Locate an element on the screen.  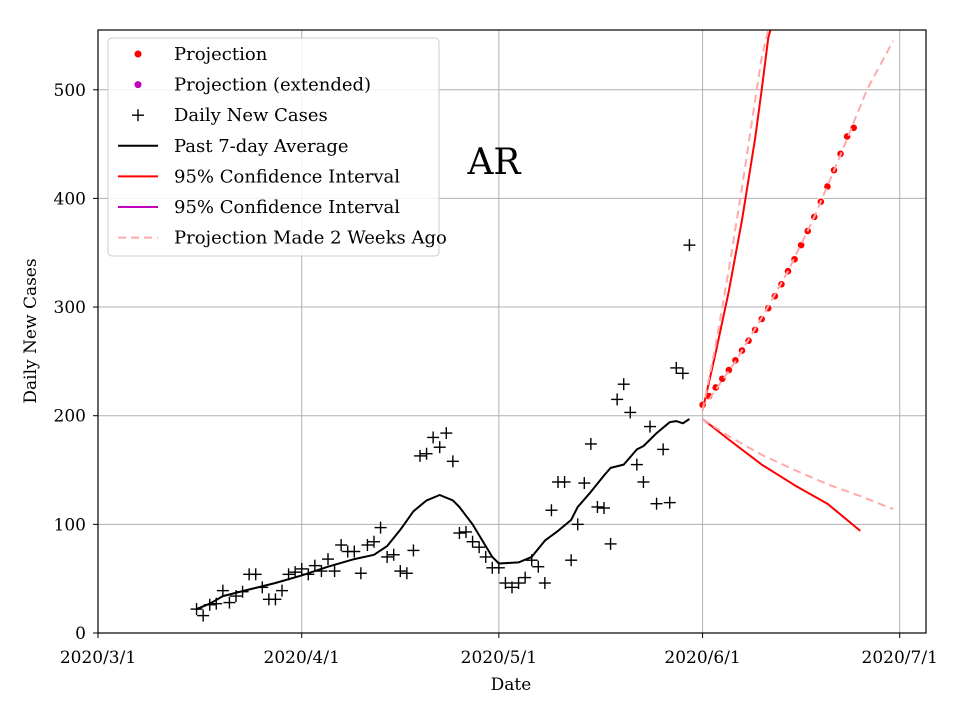
x-tick-label: 2020/4/1 is located at coordinates (302, 658).